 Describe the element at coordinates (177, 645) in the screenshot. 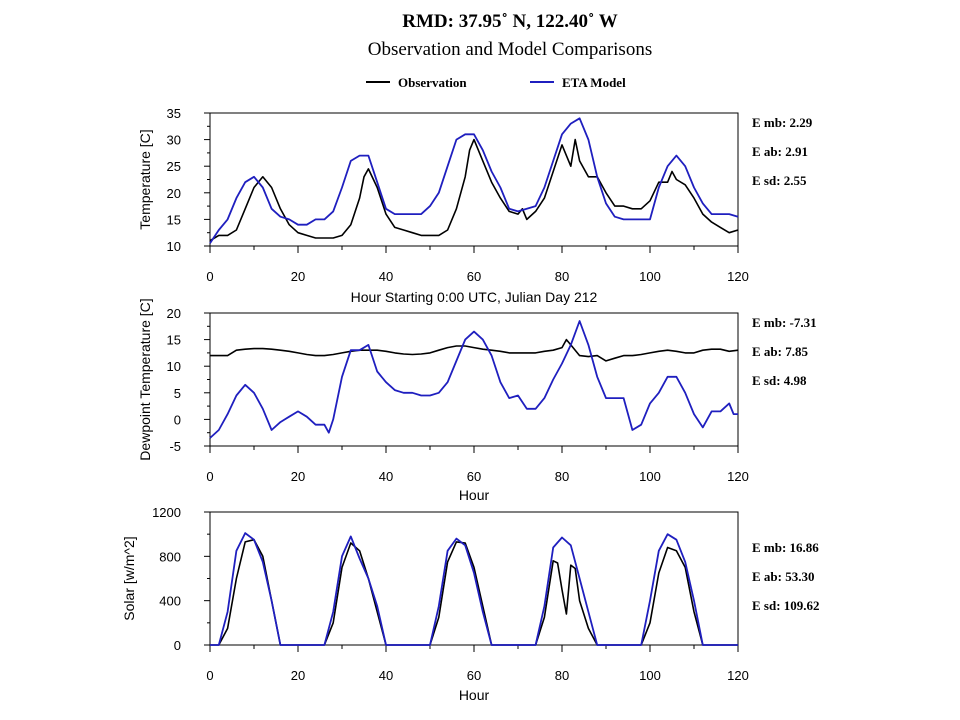

I see `solar-y-tick-label: 0` at that location.